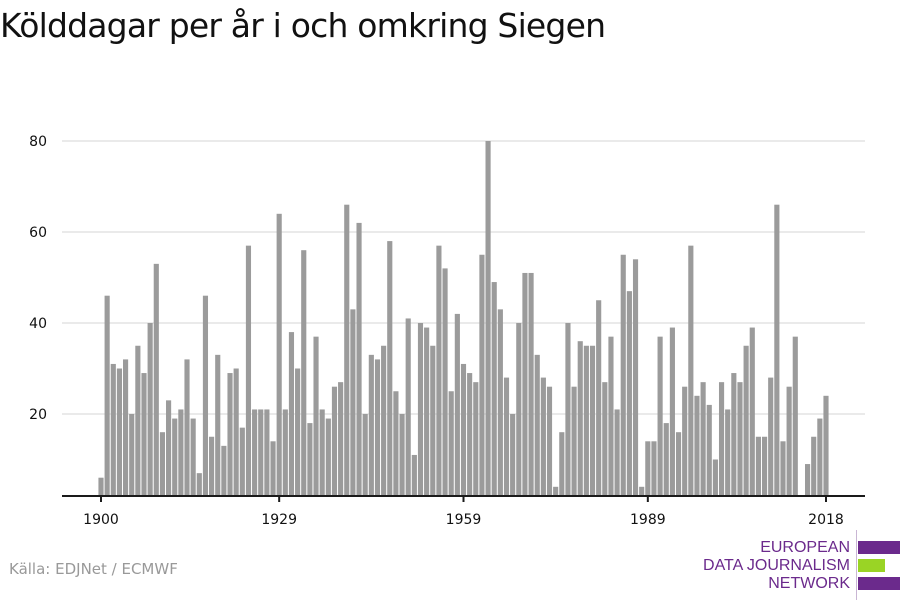 The width and height of the screenshot is (900, 600). I want to click on bar-1995, so click(685, 441).